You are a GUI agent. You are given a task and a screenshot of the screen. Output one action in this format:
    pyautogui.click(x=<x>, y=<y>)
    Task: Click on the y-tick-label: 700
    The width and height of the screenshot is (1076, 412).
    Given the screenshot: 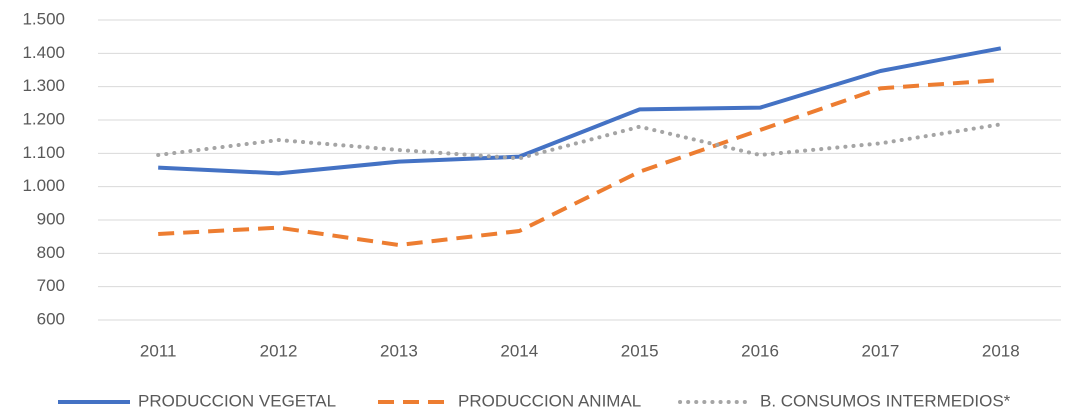 What is the action you would take?
    pyautogui.click(x=51, y=285)
    